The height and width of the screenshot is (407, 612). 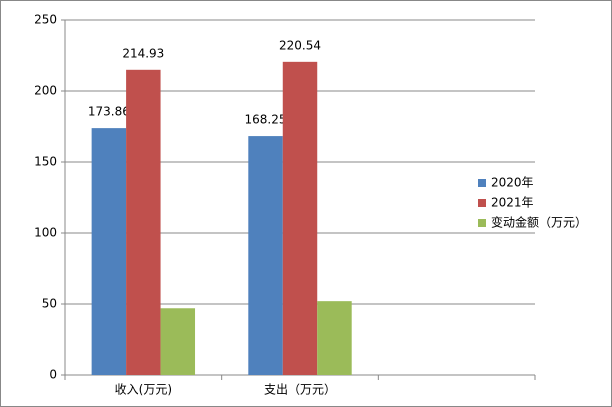 What do you see at coordinates (45, 233) in the screenshot?
I see `y-tick-label: 100` at bounding box center [45, 233].